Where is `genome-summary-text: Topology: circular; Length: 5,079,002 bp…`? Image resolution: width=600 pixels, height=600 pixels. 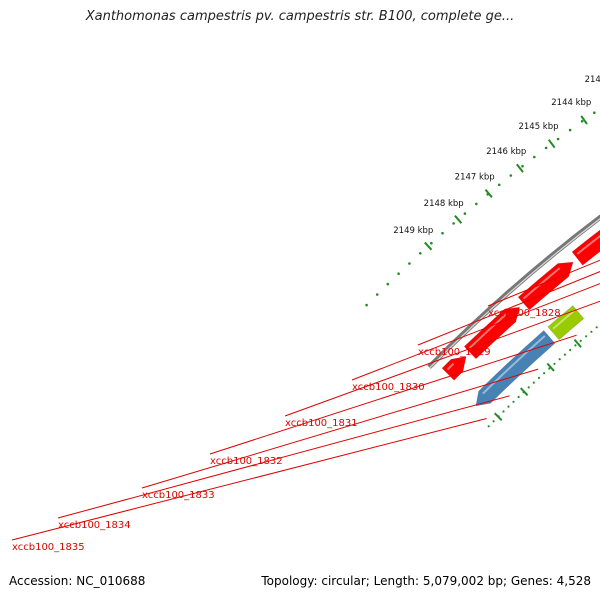
genome-summary-text: Topology: circular; Length: 5,079,002 bp… is located at coordinates (426, 581).